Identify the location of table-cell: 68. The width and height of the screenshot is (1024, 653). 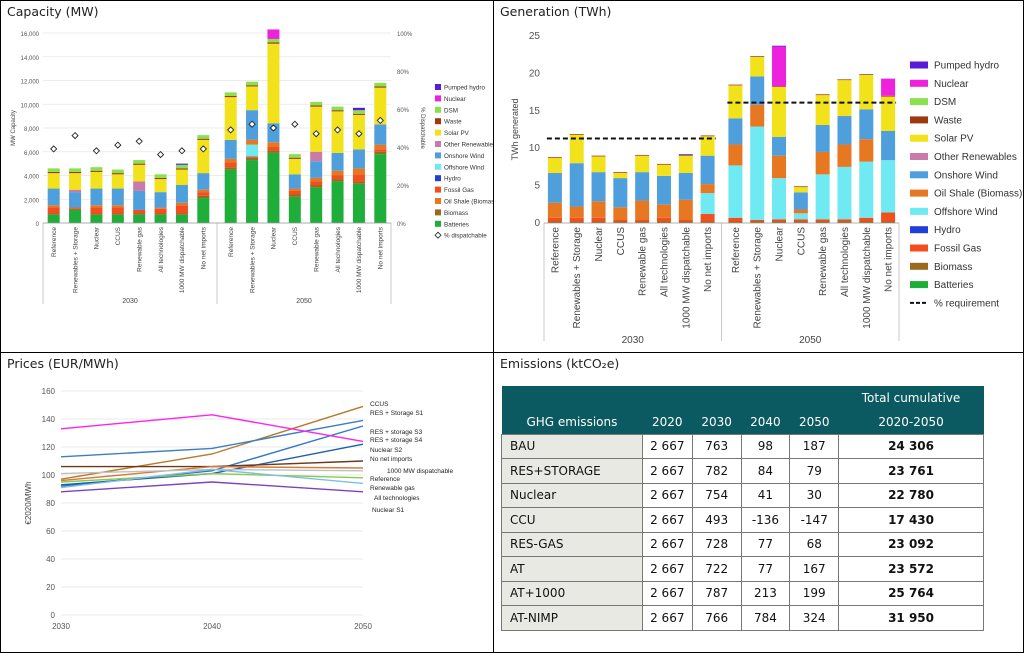
(814, 544).